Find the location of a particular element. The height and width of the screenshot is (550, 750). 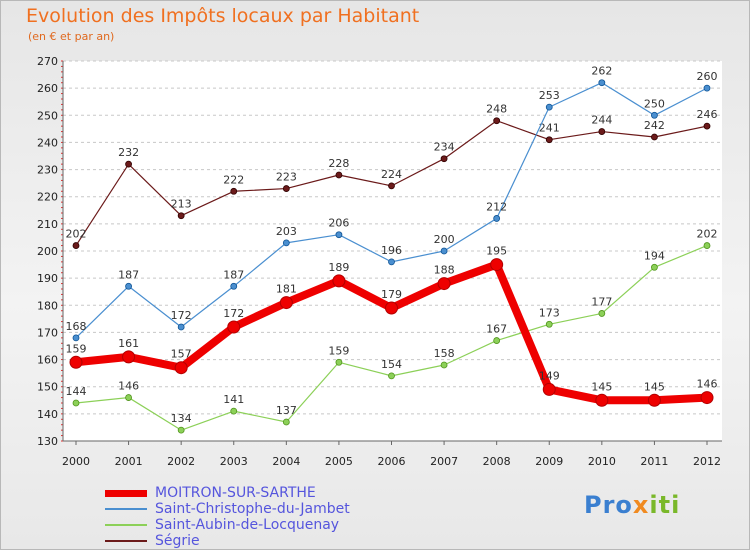

y-tick-label: 230 is located at coordinates (47, 170).